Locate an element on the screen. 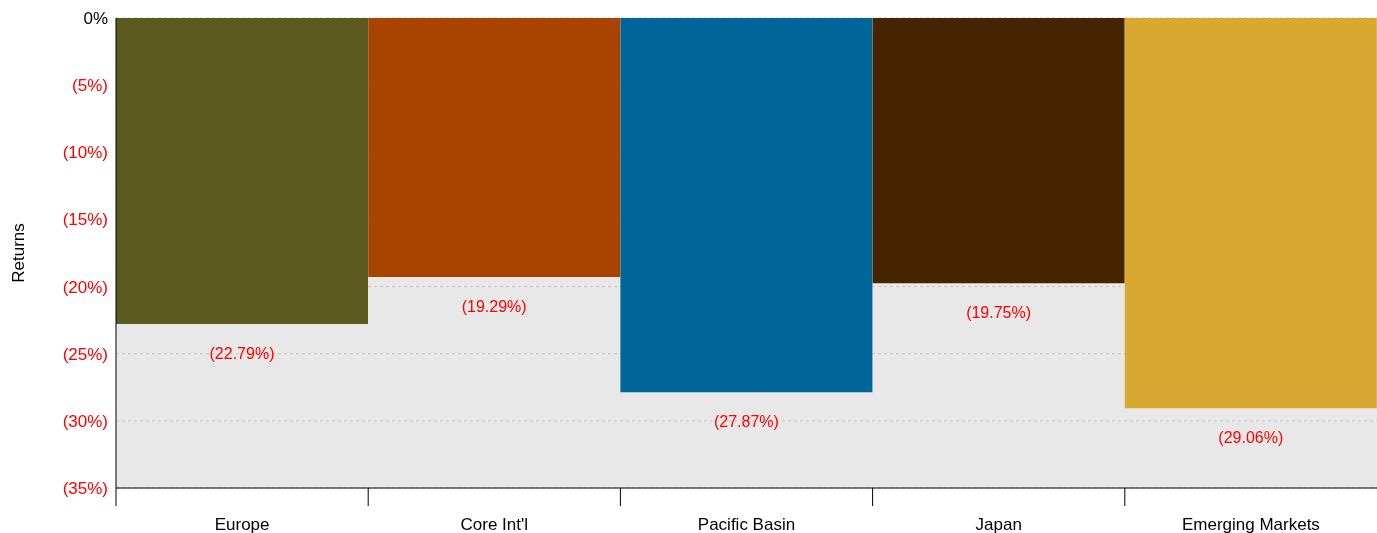 The height and width of the screenshot is (533, 1377). y-tick-label: (30%) is located at coordinates (85, 421).